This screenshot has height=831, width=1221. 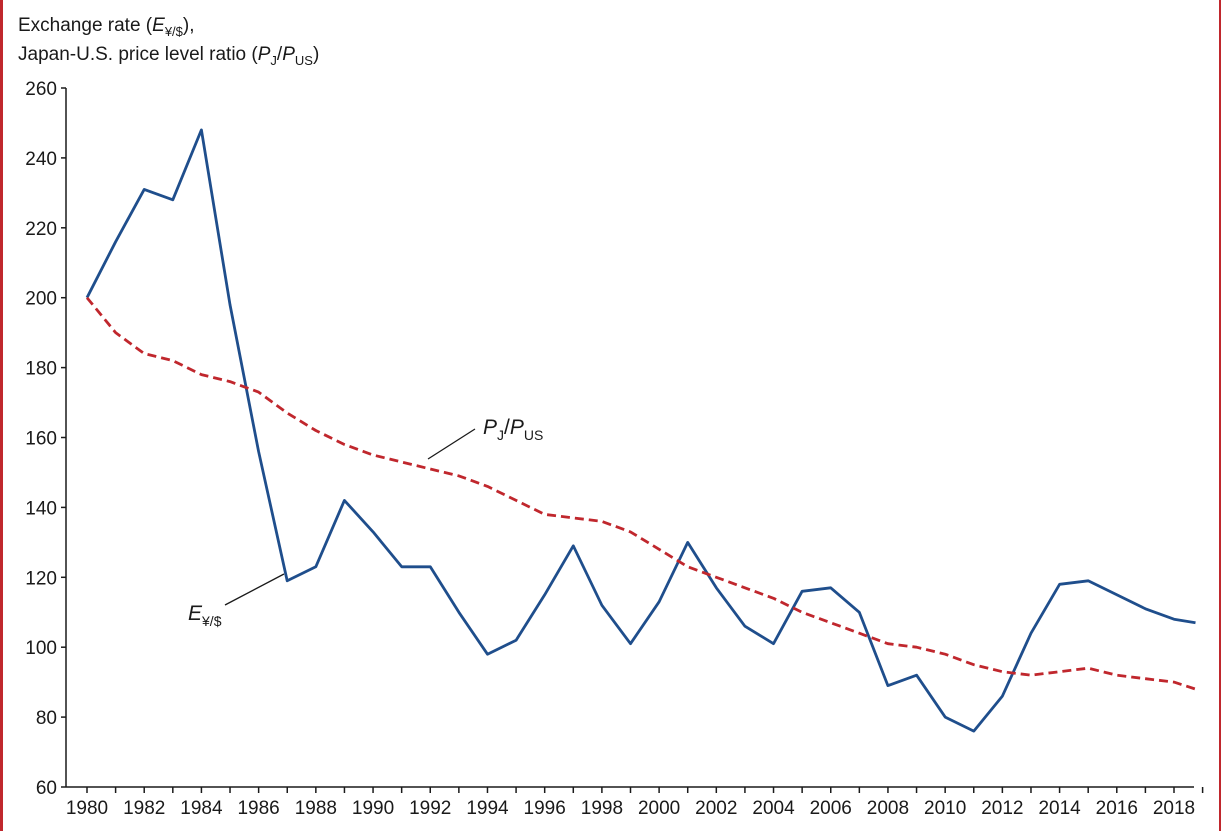 What do you see at coordinates (201, 808) in the screenshot?
I see `x-tick-label: 1984` at bounding box center [201, 808].